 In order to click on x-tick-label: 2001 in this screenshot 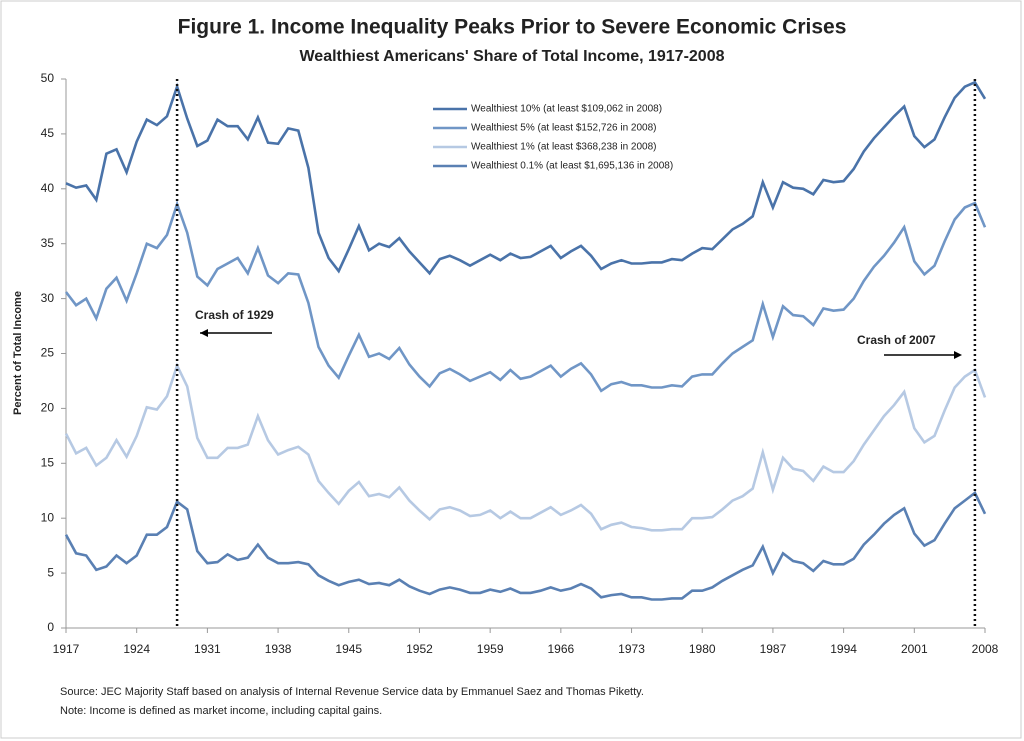, I will do `click(914, 649)`.